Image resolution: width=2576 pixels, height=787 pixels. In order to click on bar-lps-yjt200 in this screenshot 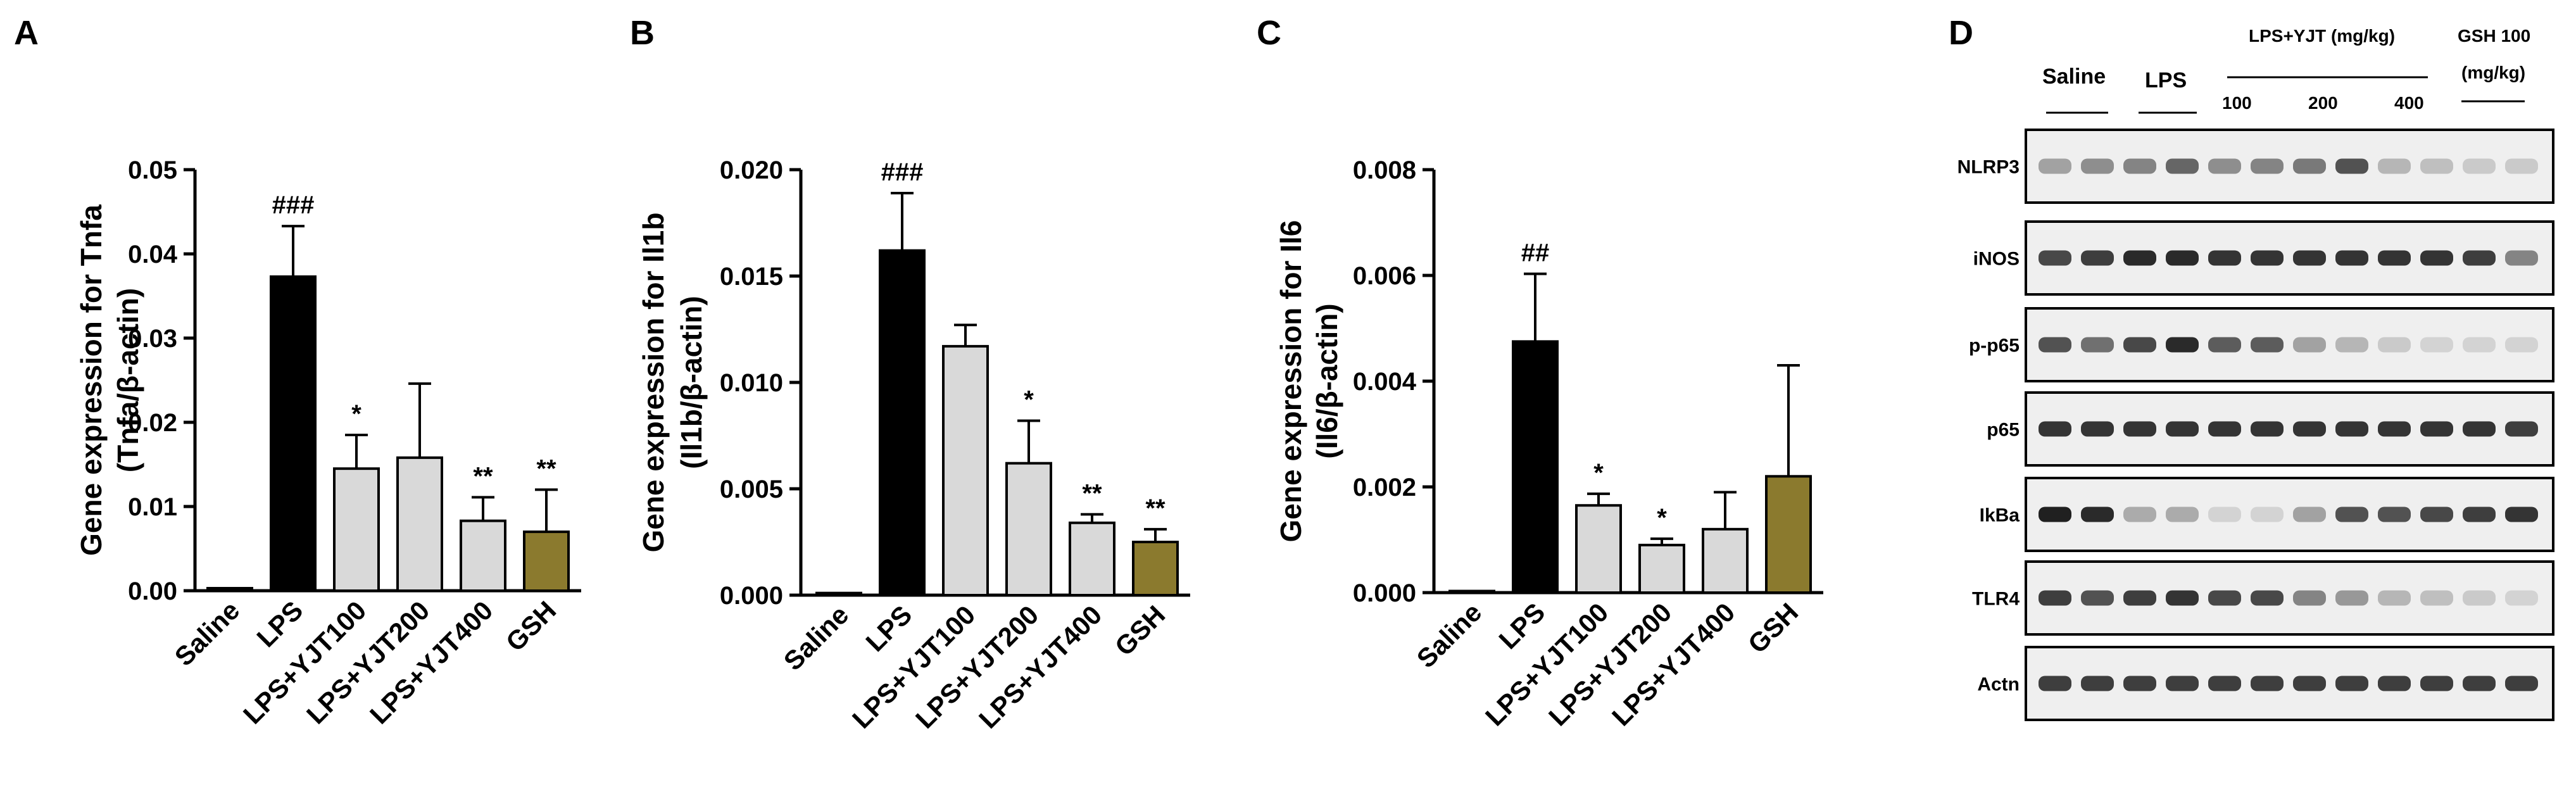, I will do `click(1661, 568)`.